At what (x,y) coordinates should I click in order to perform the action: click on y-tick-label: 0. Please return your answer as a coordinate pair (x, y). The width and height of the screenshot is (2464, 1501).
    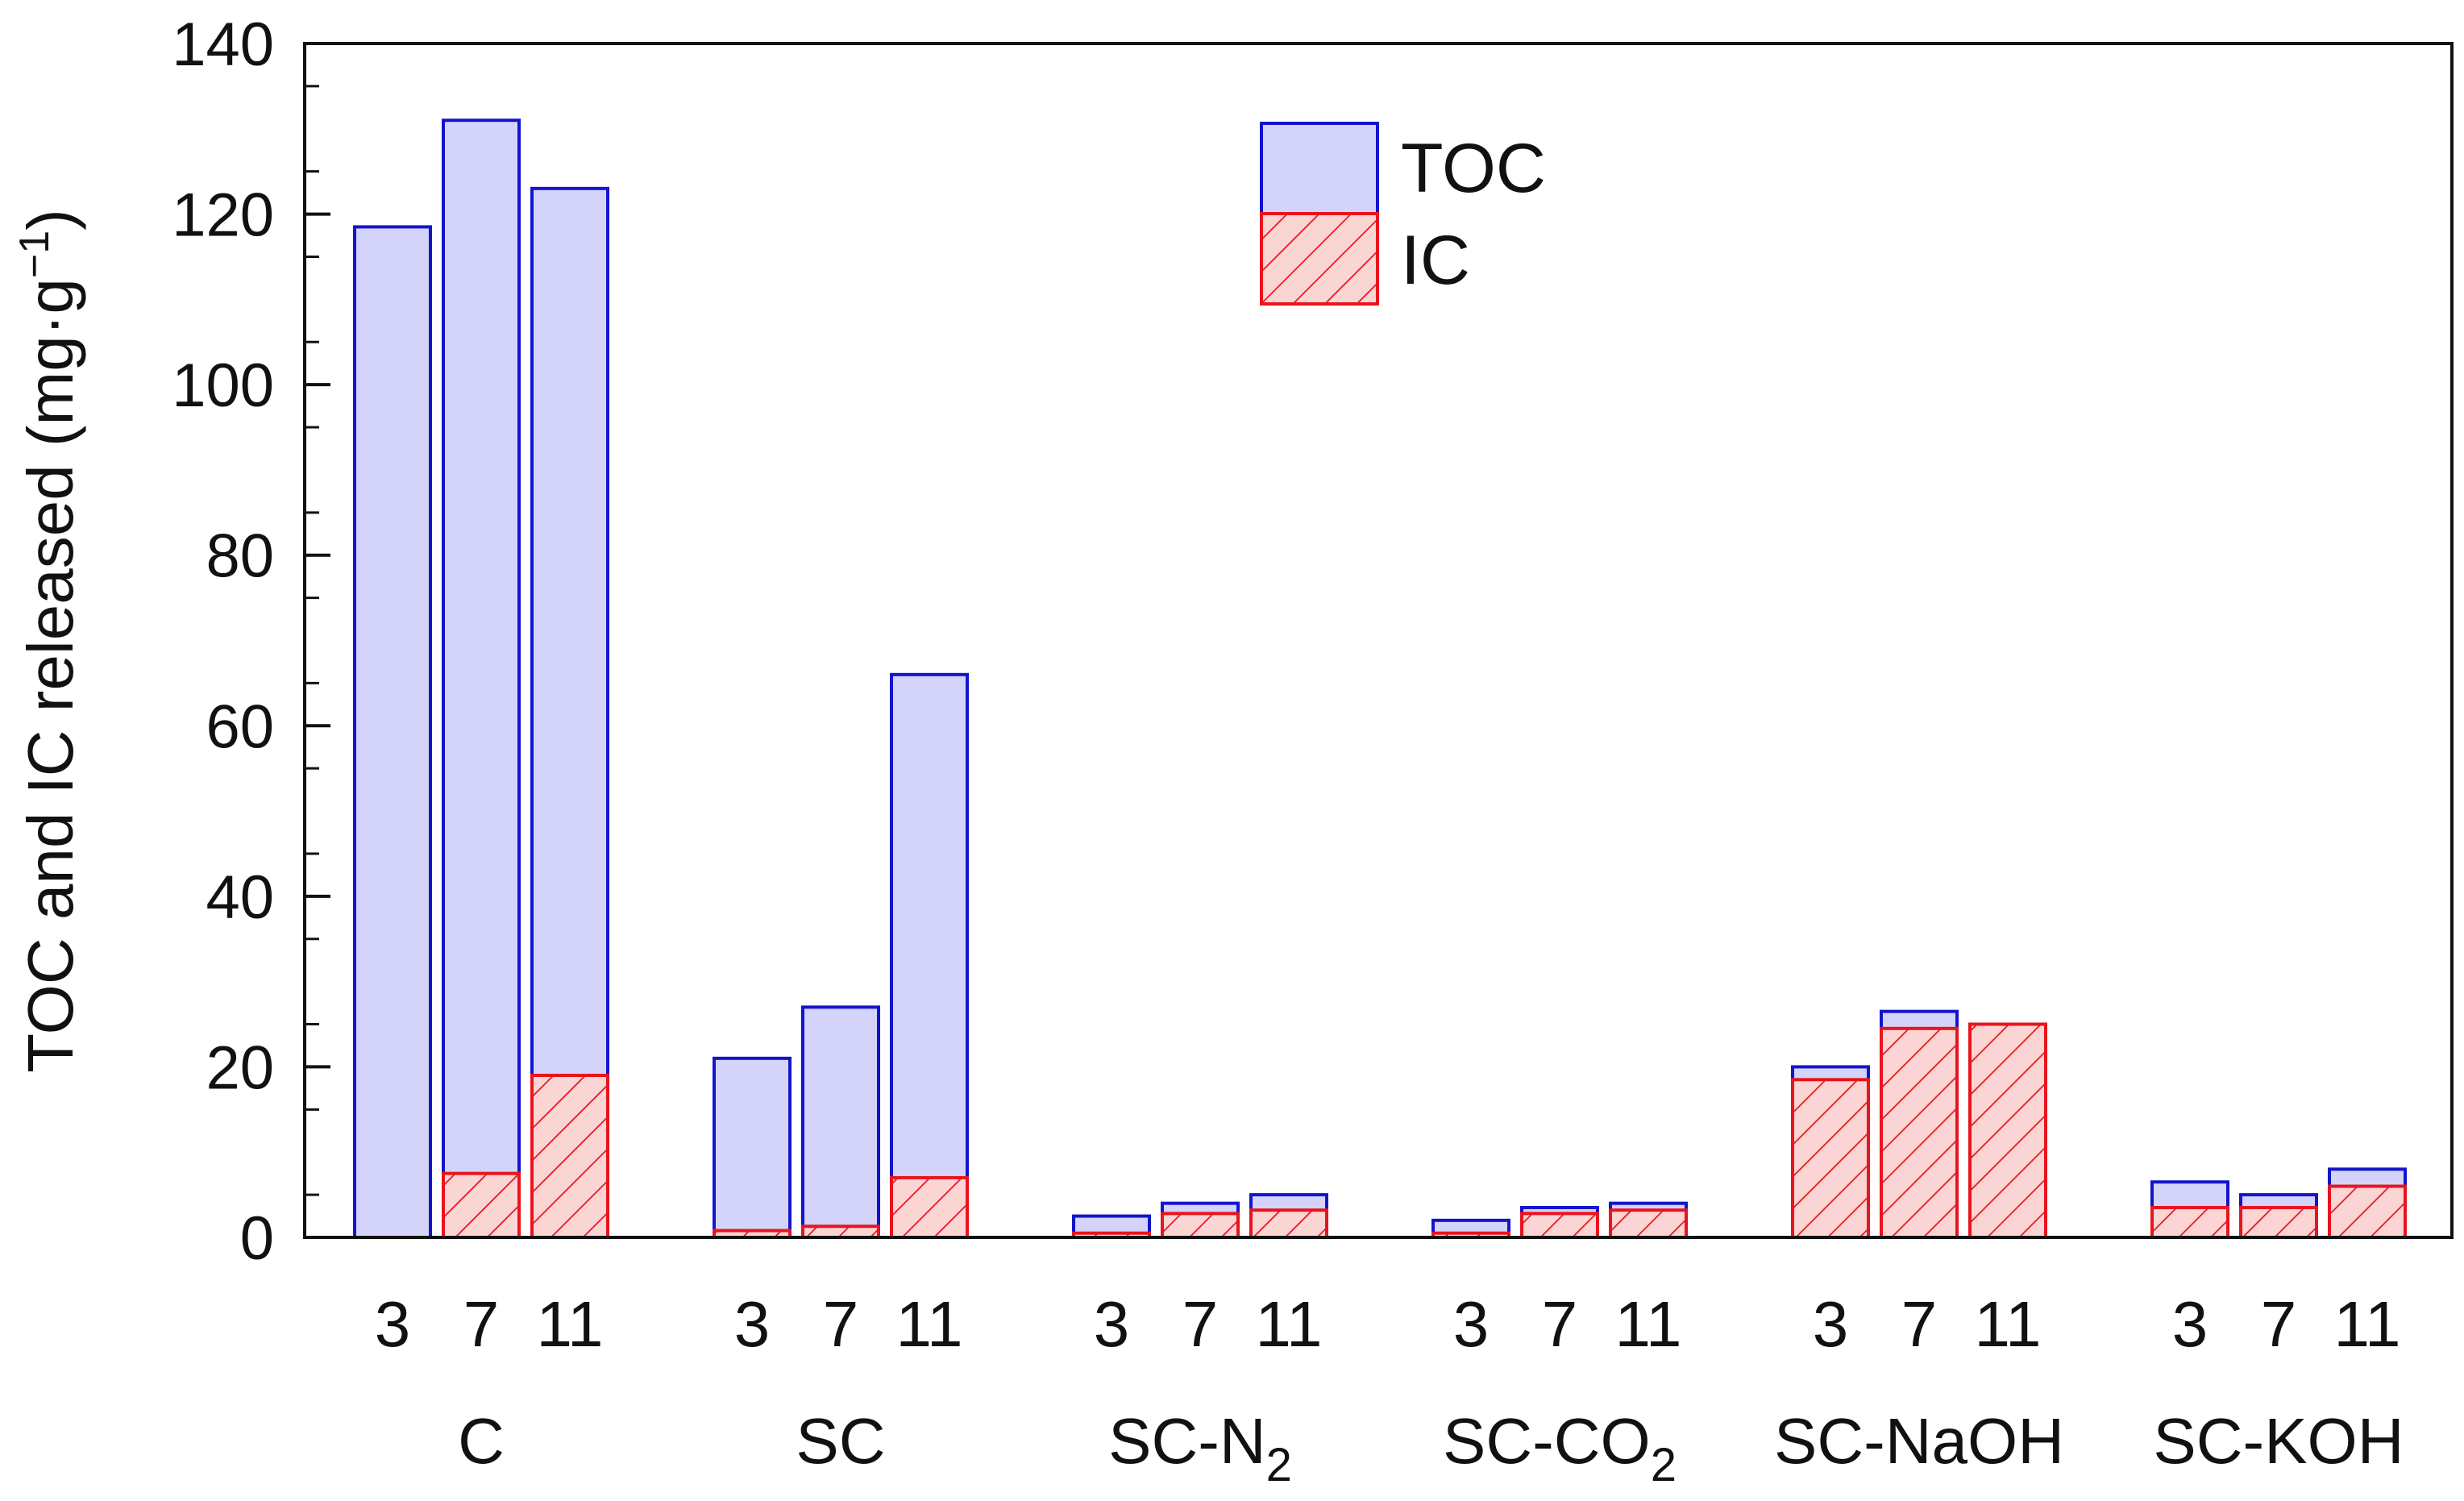
    Looking at the image, I should click on (257, 1238).